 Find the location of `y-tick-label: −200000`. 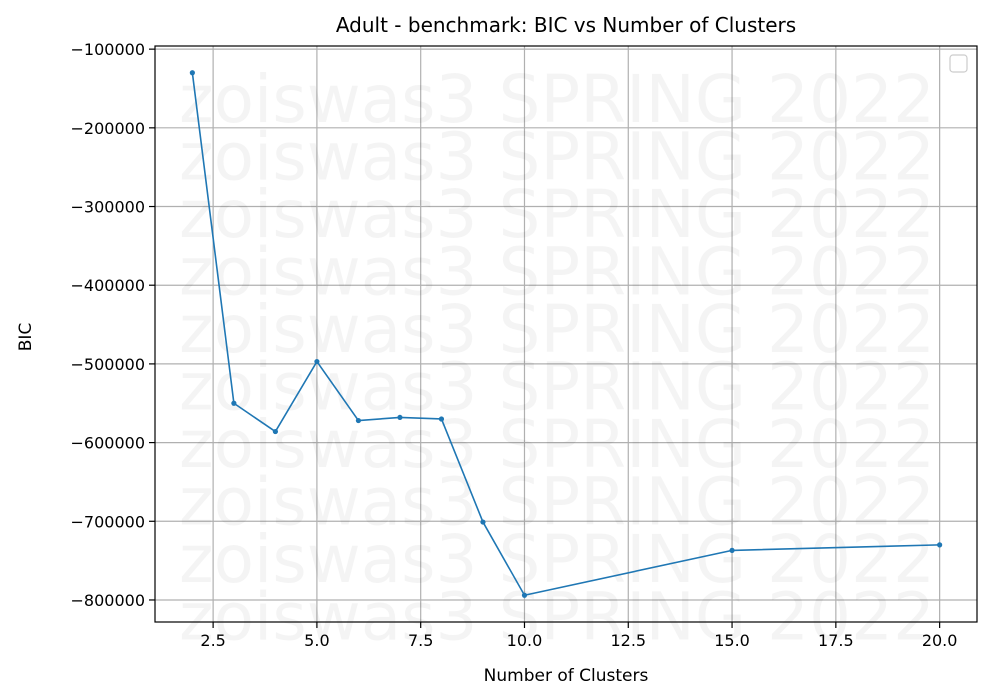

y-tick-label: −200000 is located at coordinates (108, 128).